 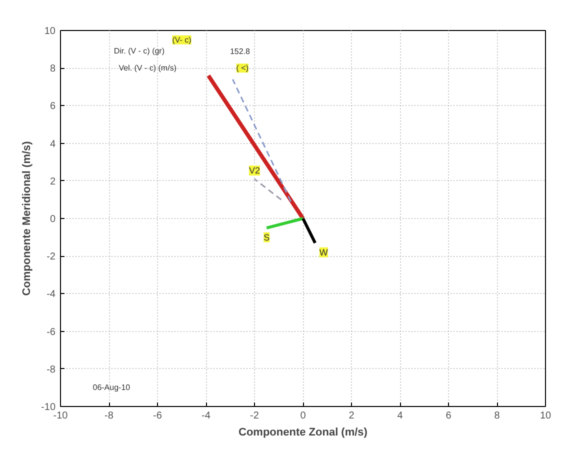 What do you see at coordinates (109, 416) in the screenshot?
I see `x-tick-label: -8` at bounding box center [109, 416].